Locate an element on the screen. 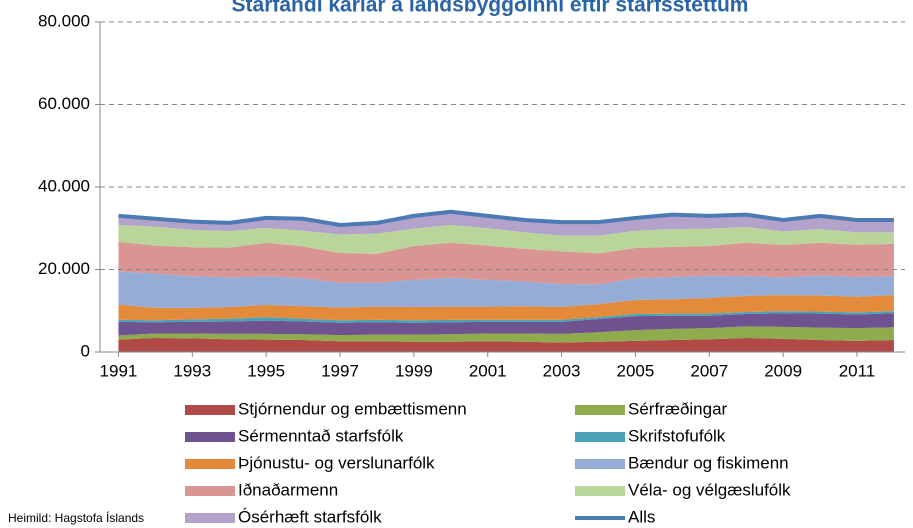  legend-label: Iðnaðarmenn is located at coordinates (288, 489).